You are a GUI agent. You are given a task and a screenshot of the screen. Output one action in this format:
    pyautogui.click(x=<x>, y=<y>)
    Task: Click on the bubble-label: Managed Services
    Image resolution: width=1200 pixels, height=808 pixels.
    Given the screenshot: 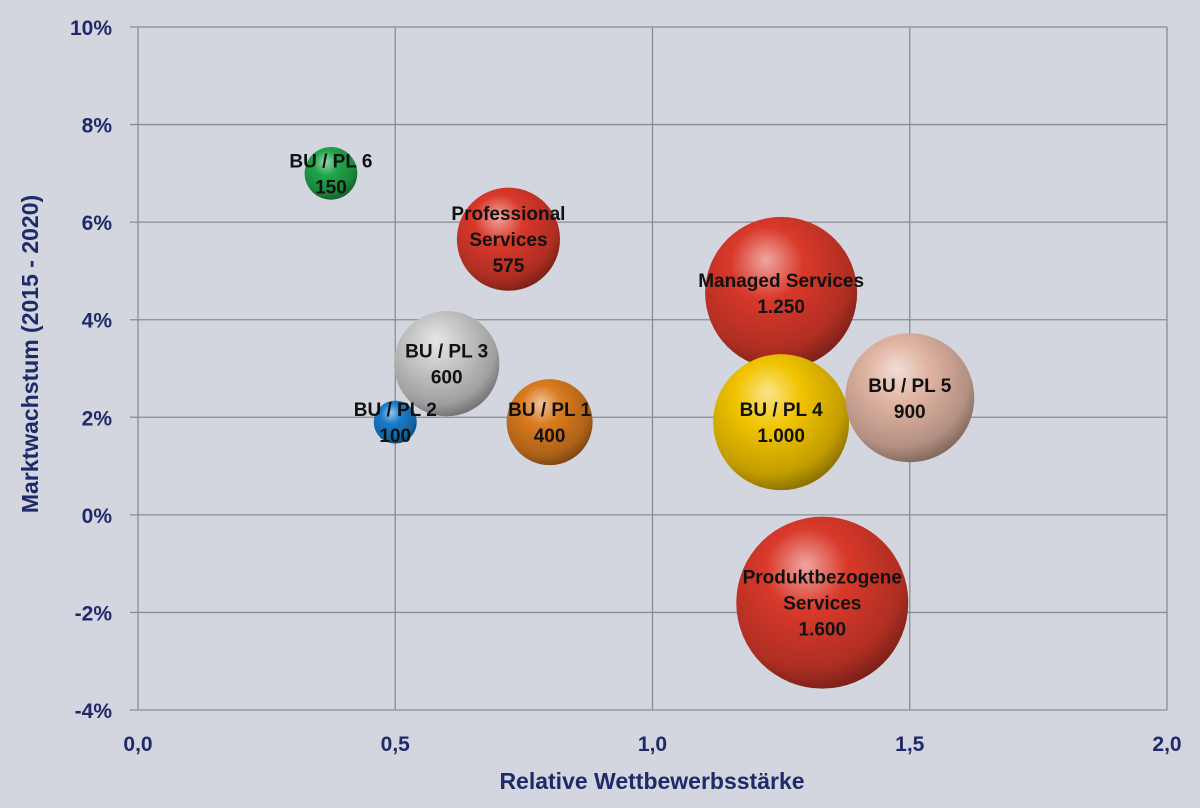 What is the action you would take?
    pyautogui.click(x=781, y=281)
    